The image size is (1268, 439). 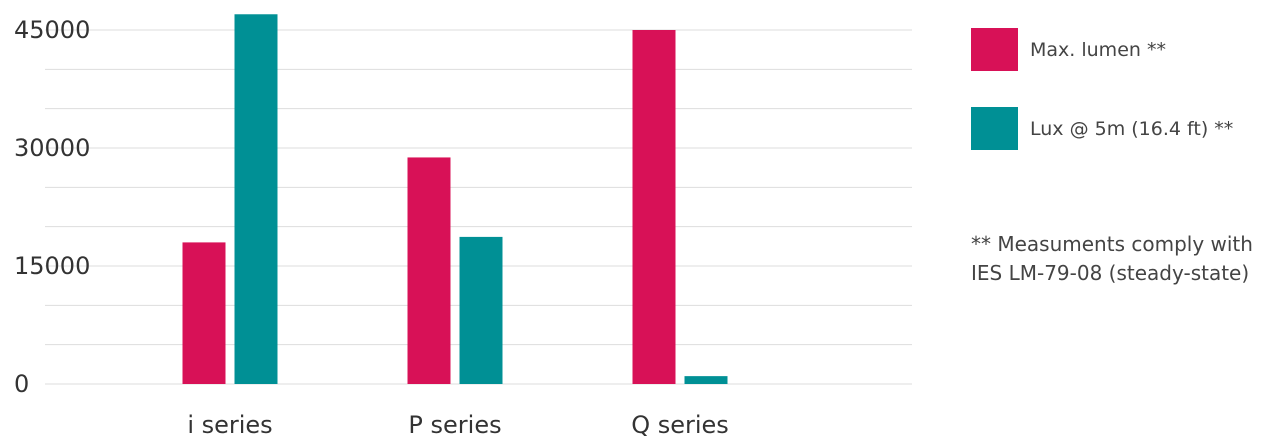 I want to click on x-category-label: i series, so click(x=229, y=425).